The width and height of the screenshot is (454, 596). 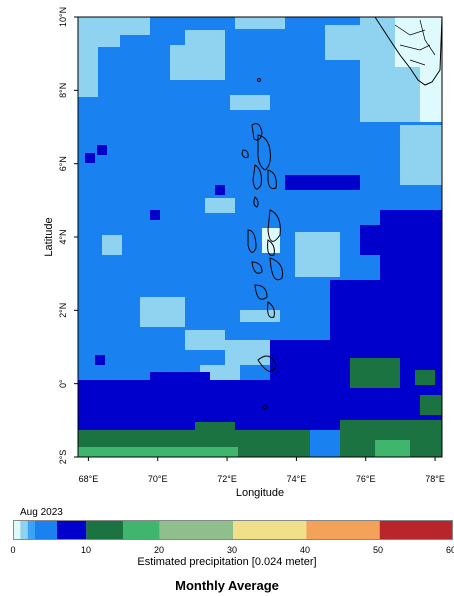 I want to click on x-axis-title: Longitude, so click(x=260, y=493).